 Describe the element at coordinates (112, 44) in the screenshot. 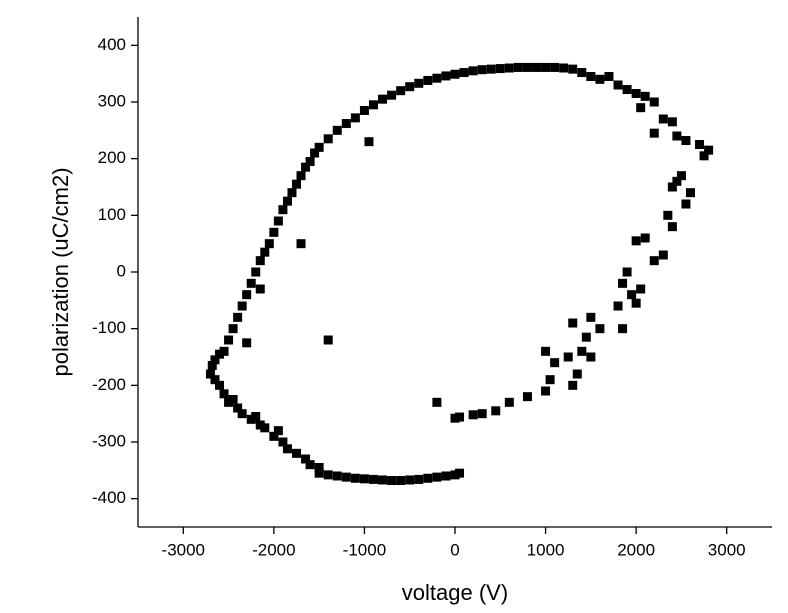

I see `y-tick-label: 400` at that location.